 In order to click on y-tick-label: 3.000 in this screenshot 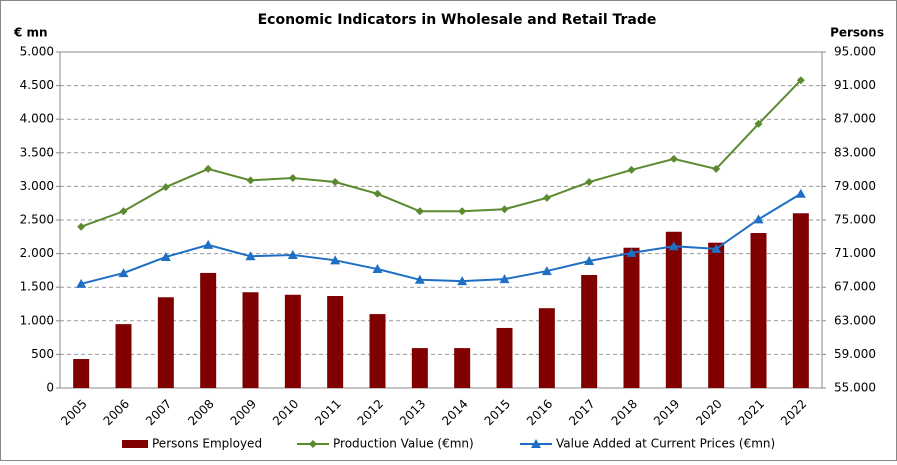, I will do `click(37, 186)`.